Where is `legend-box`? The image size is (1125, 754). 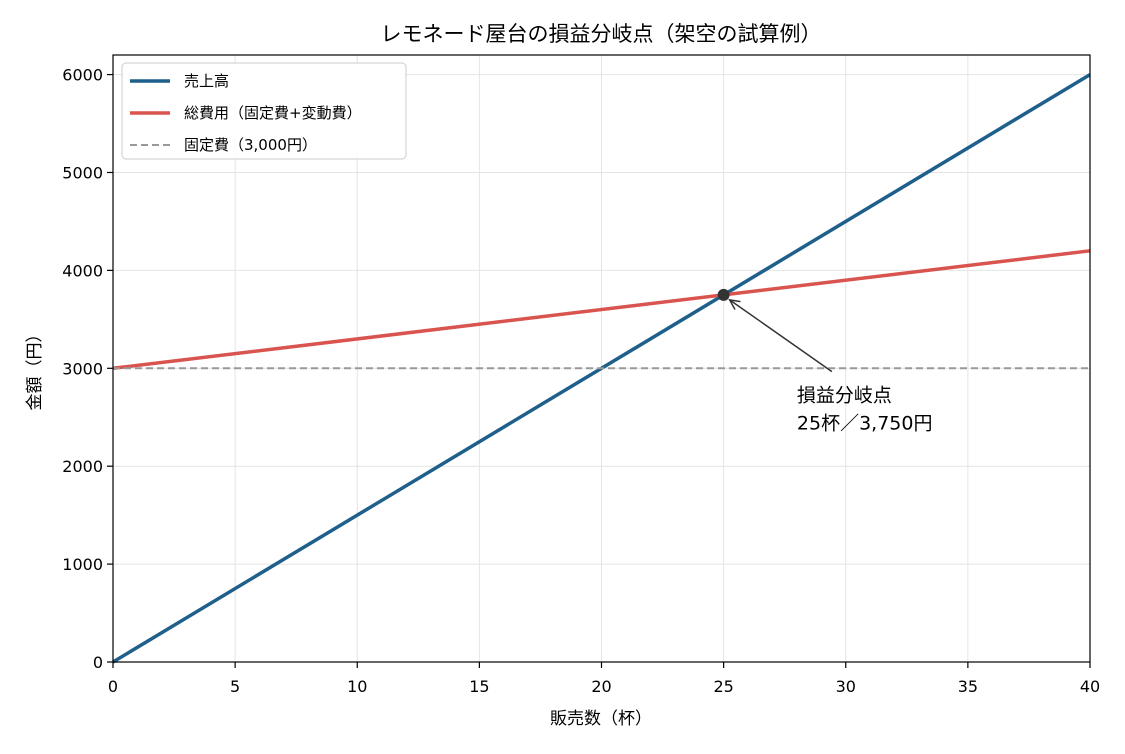 legend-box is located at coordinates (264, 111).